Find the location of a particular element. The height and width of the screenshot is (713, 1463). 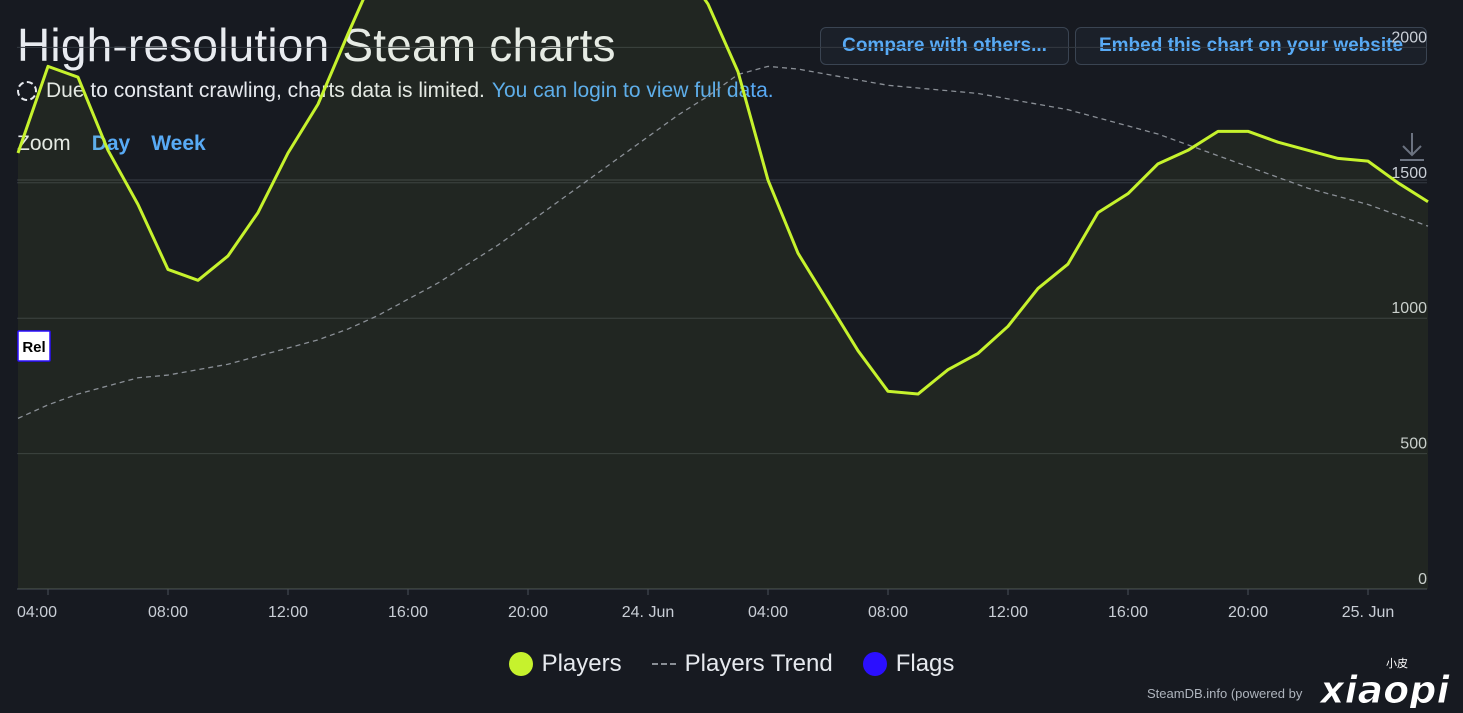

embed-chart-button: Embed this chart on your website is located at coordinates (1251, 46).